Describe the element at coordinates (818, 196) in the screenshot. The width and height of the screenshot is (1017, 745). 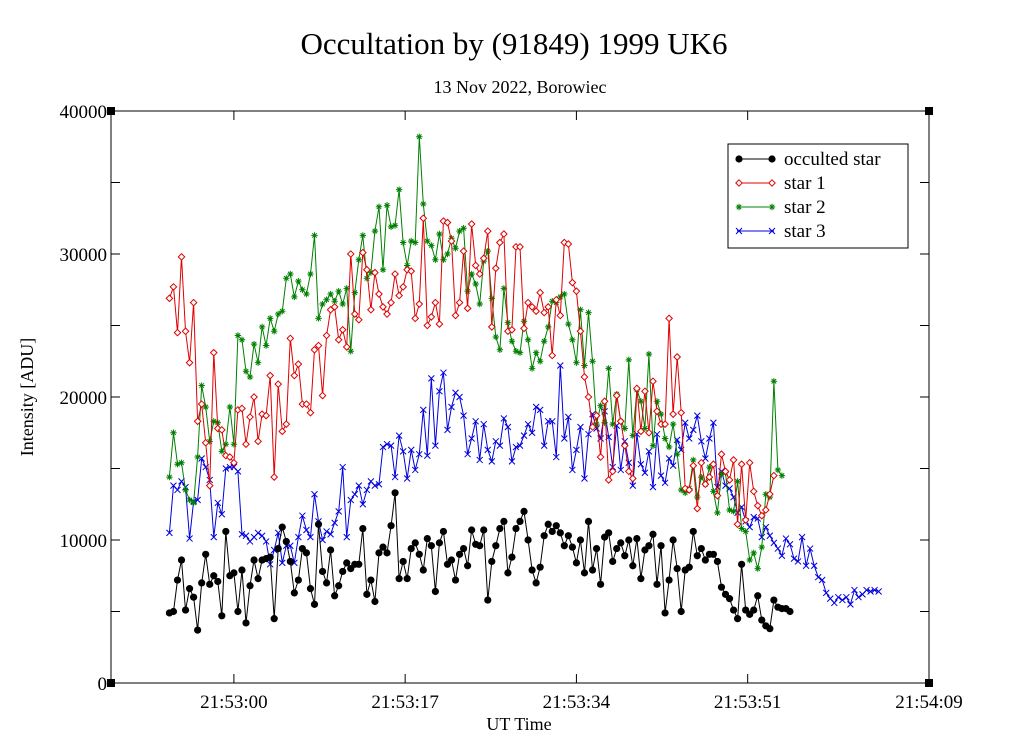
I see `legend: occulted star star 1 star 2 star 3` at that location.